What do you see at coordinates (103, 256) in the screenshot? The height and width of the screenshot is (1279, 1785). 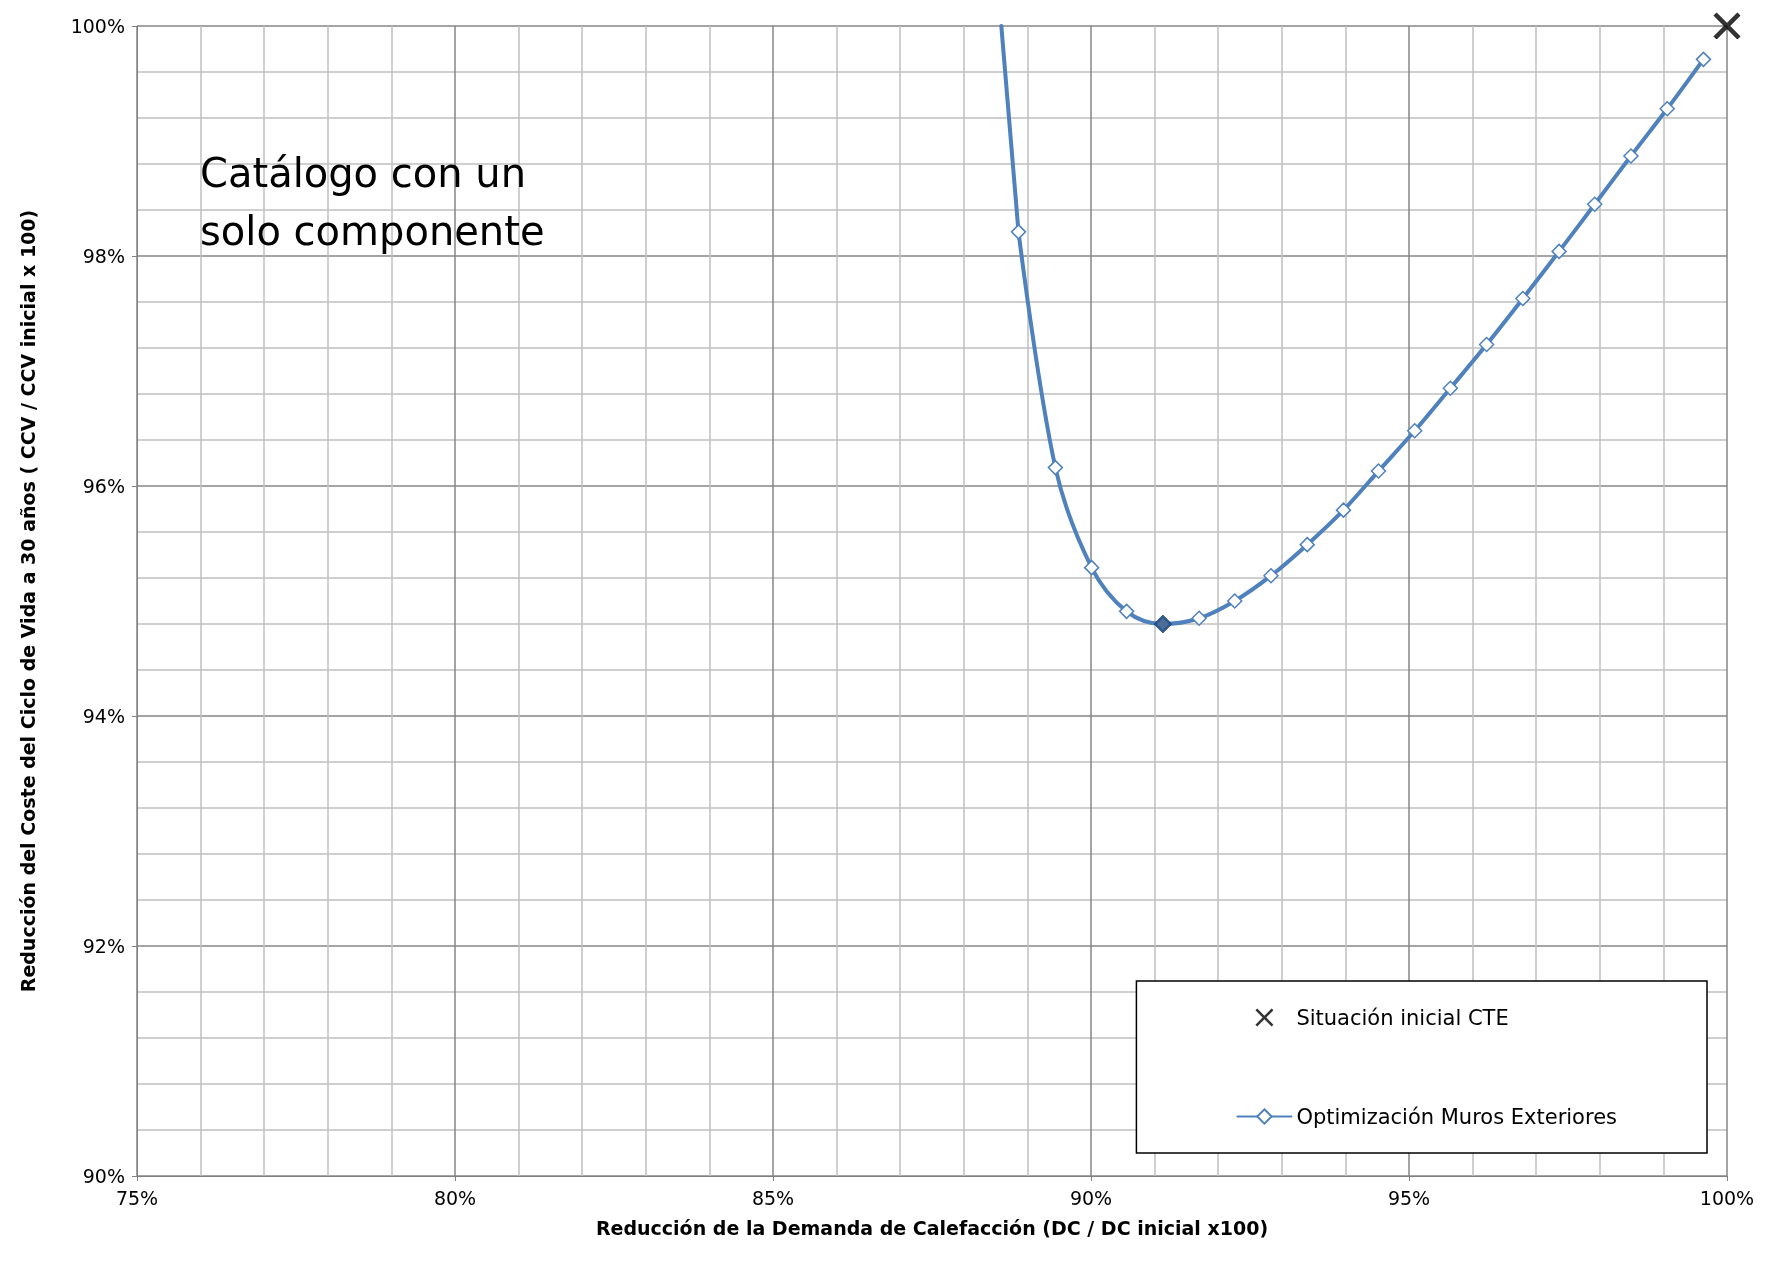 I see `y-tick-label: 98%` at bounding box center [103, 256].